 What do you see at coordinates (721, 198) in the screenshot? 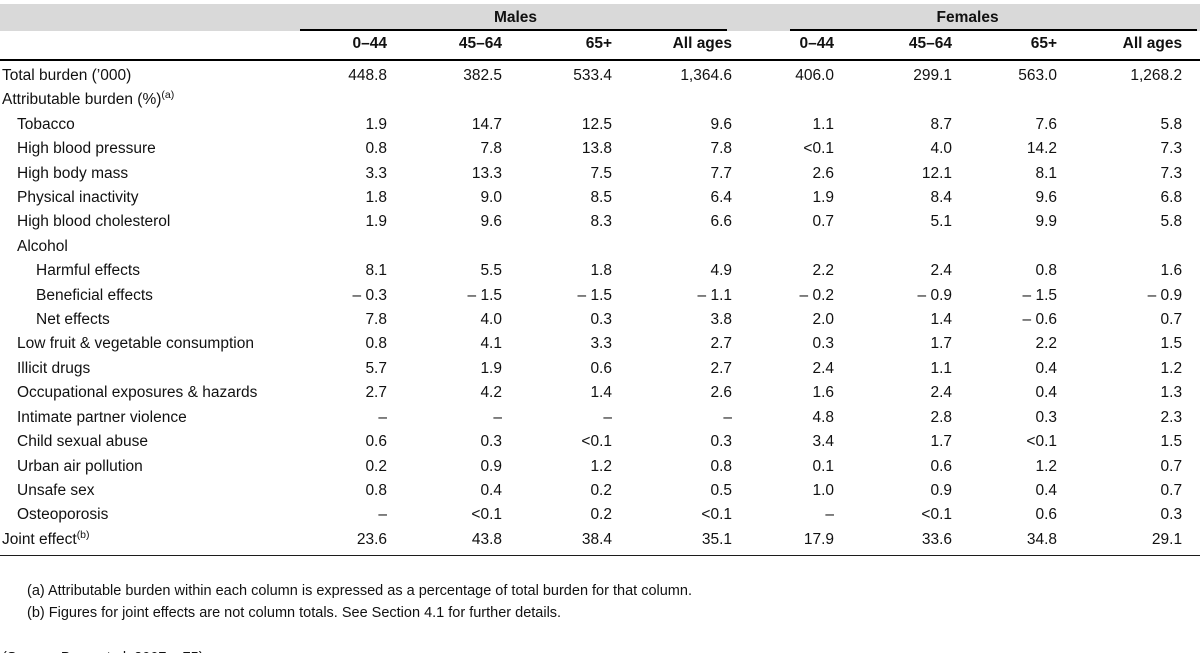
I see `cell-value: 6.4` at bounding box center [721, 198].